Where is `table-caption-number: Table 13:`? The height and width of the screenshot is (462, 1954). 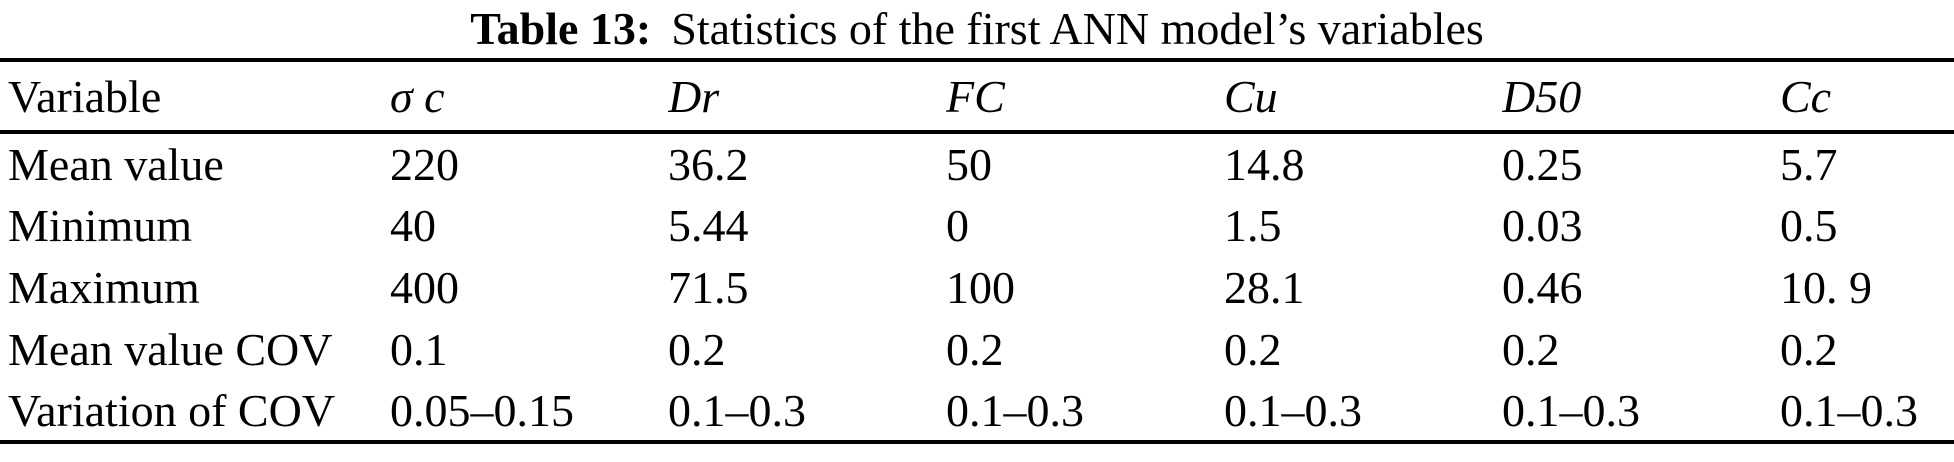 table-caption-number: Table 13: is located at coordinates (561, 28).